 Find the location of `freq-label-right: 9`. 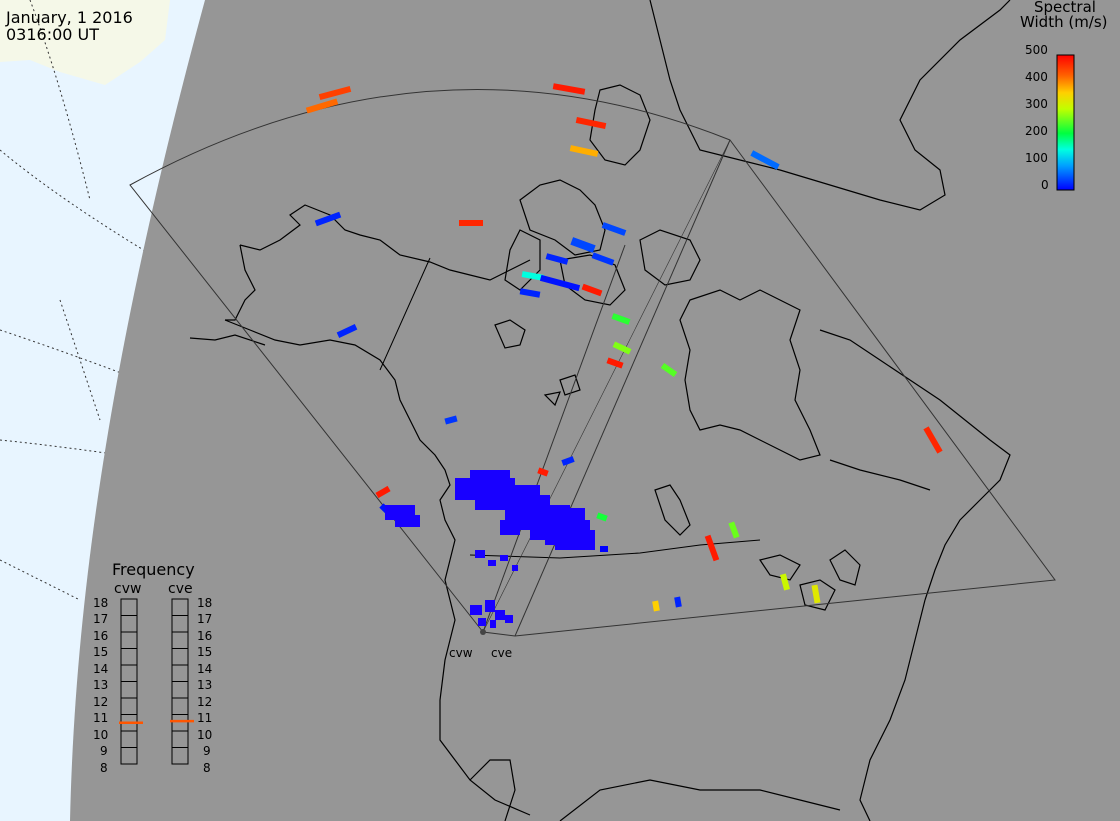

freq-label-right: 9 is located at coordinates (207, 751).